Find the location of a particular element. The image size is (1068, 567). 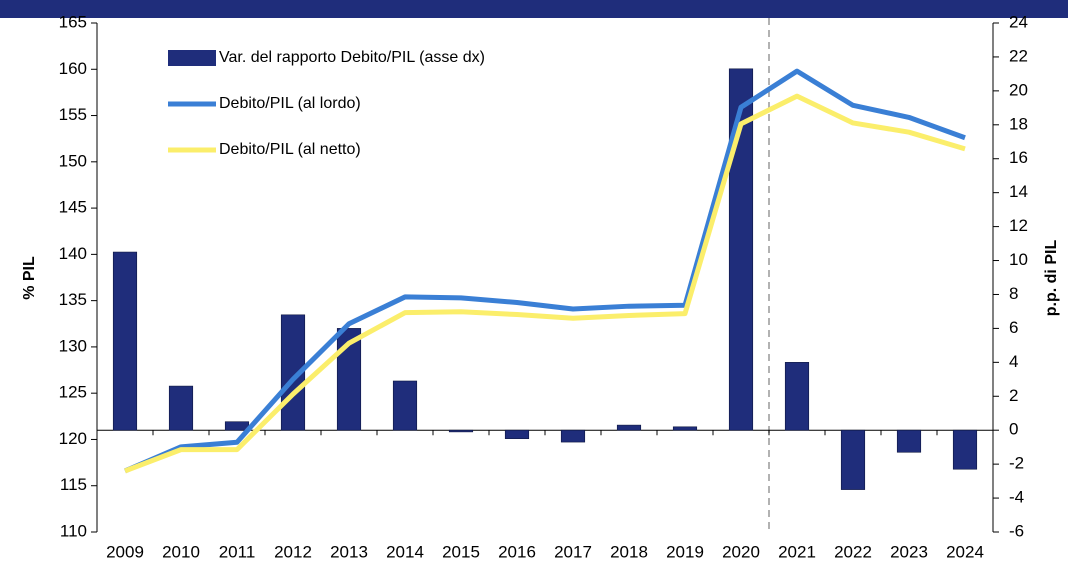

y-tick-label: 115 is located at coordinates (73, 484).